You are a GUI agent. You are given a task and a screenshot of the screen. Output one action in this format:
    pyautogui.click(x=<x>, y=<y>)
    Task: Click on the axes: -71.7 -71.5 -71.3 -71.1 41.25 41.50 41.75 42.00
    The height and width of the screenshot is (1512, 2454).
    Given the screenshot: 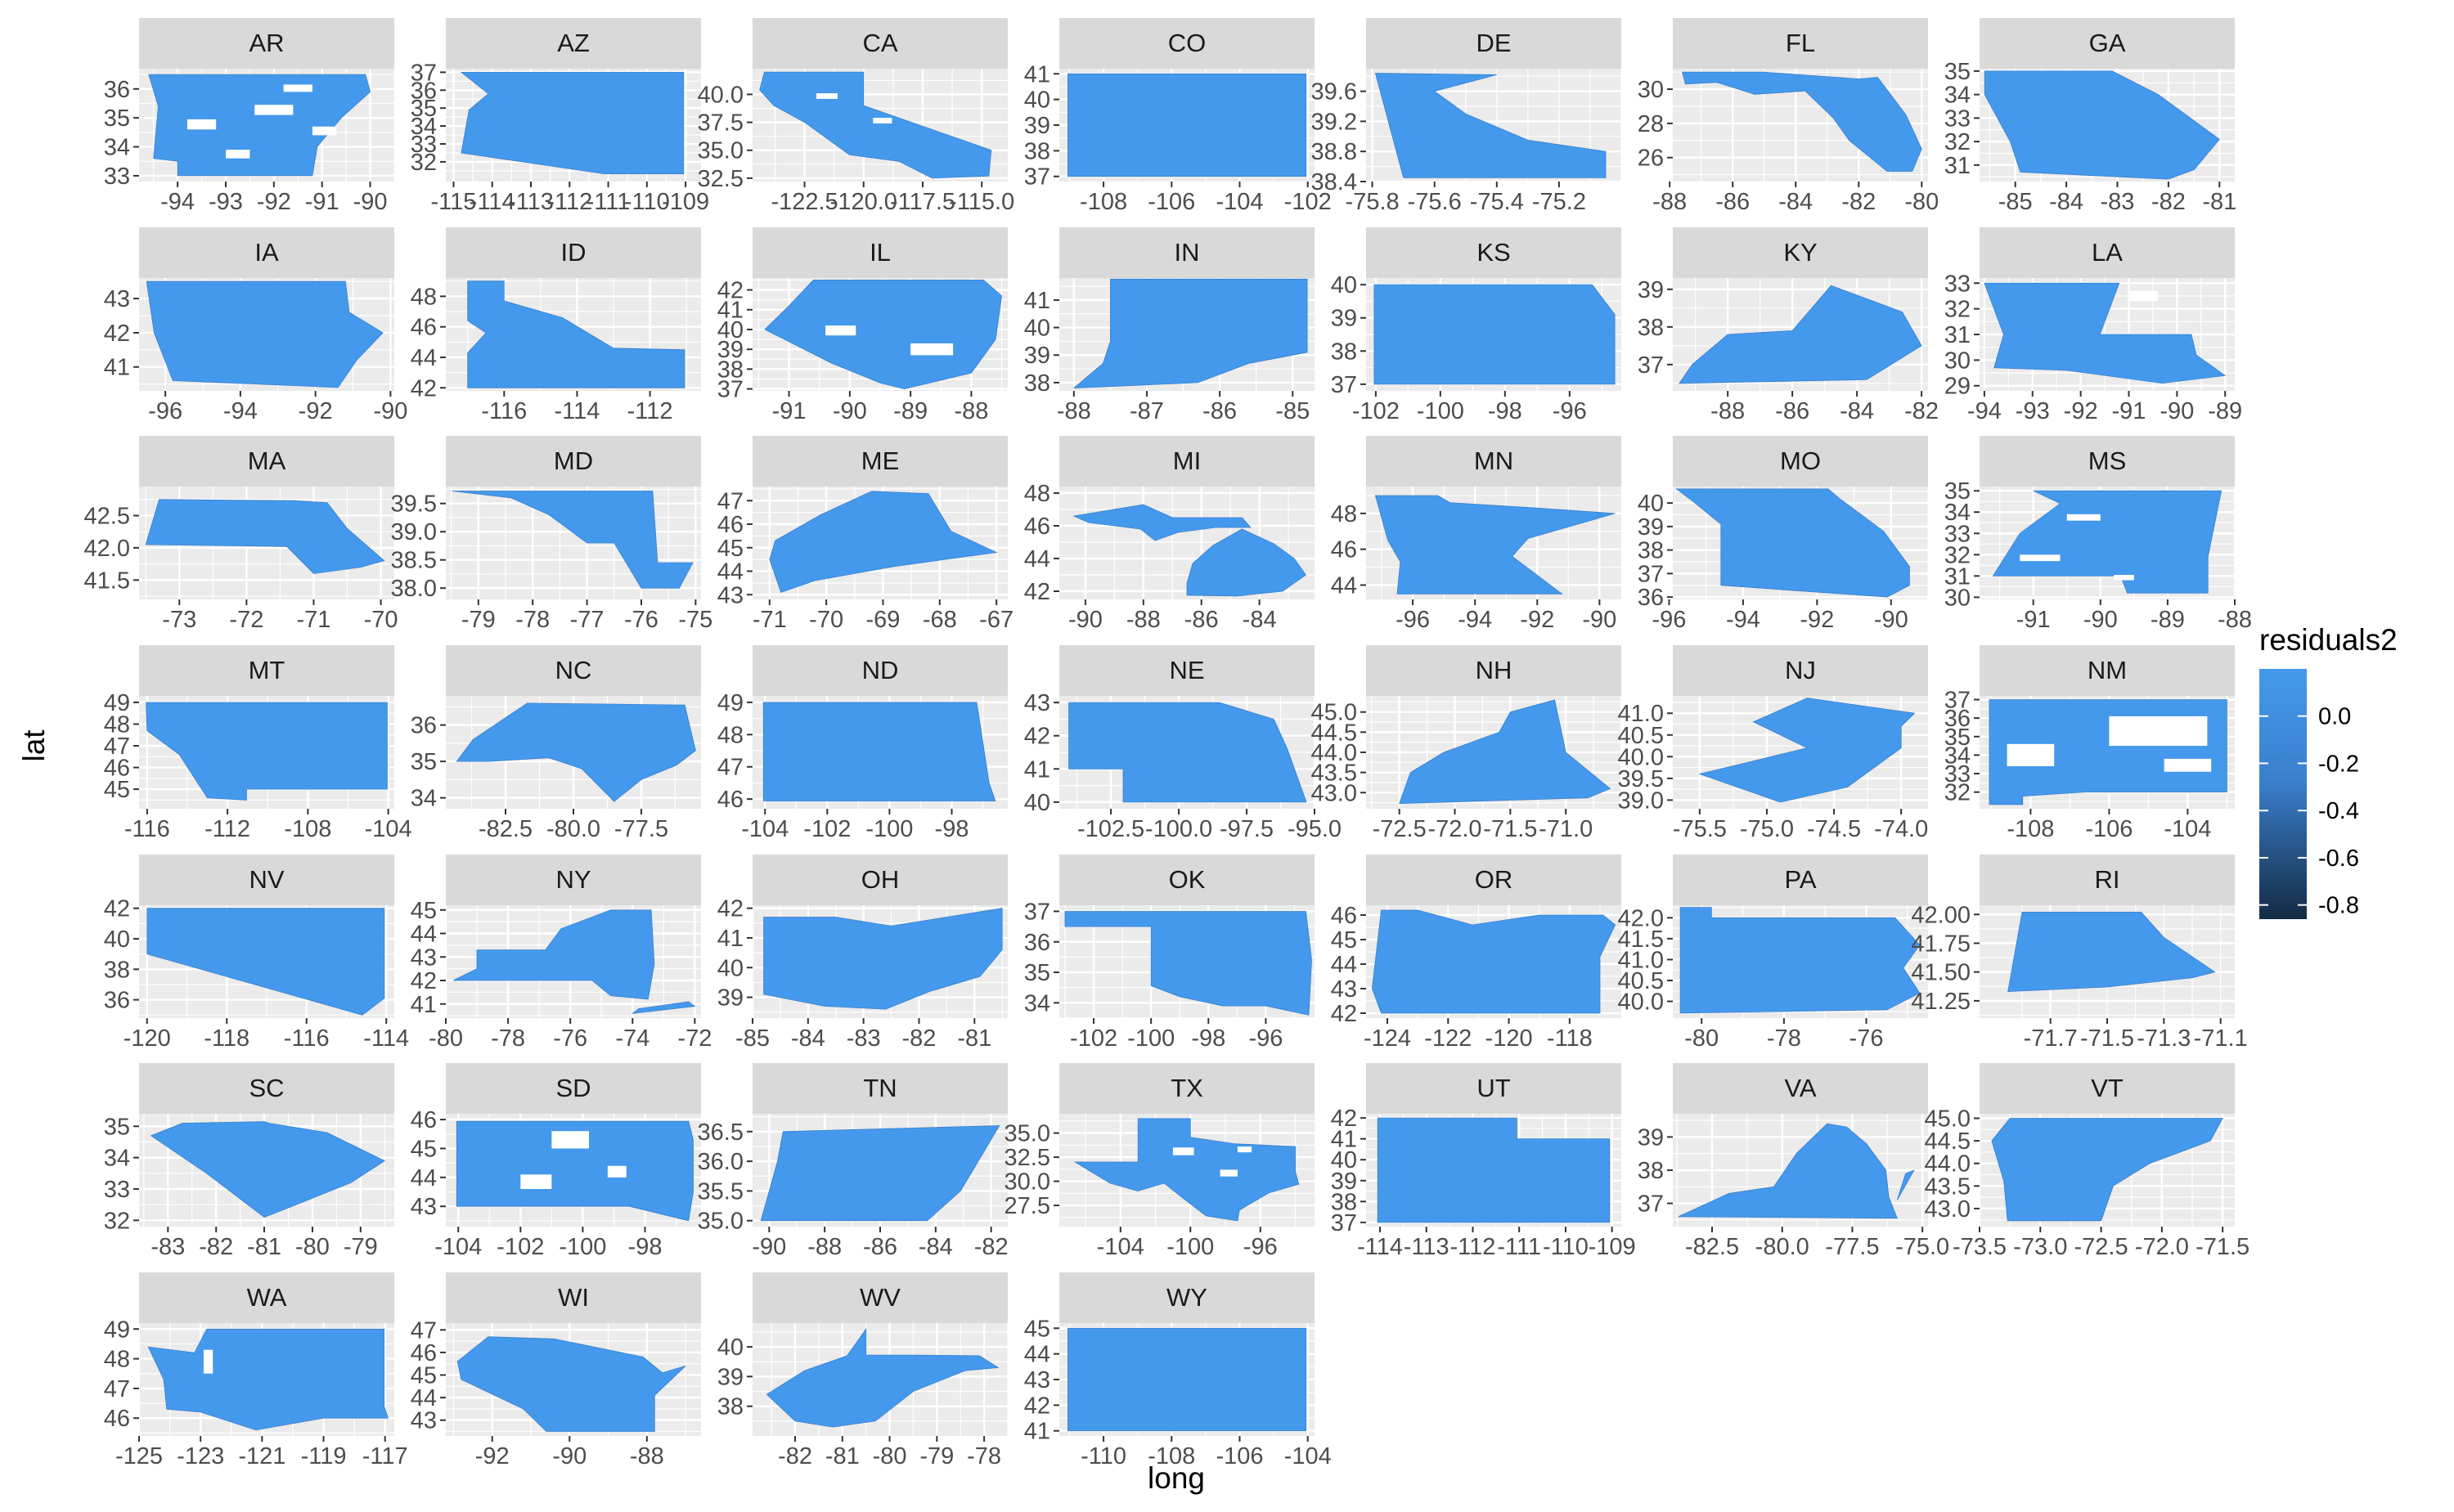 What is the action you would take?
    pyautogui.click(x=2079, y=977)
    